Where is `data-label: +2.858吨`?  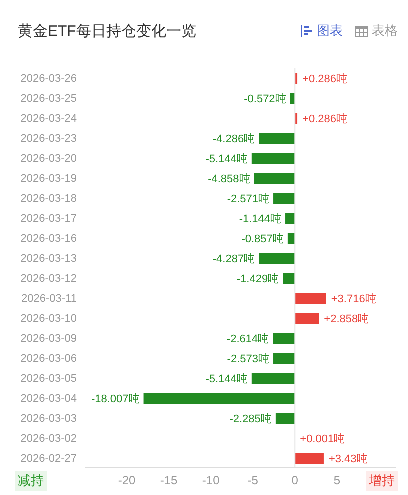 data-label: +2.858吨 is located at coordinates (347, 319).